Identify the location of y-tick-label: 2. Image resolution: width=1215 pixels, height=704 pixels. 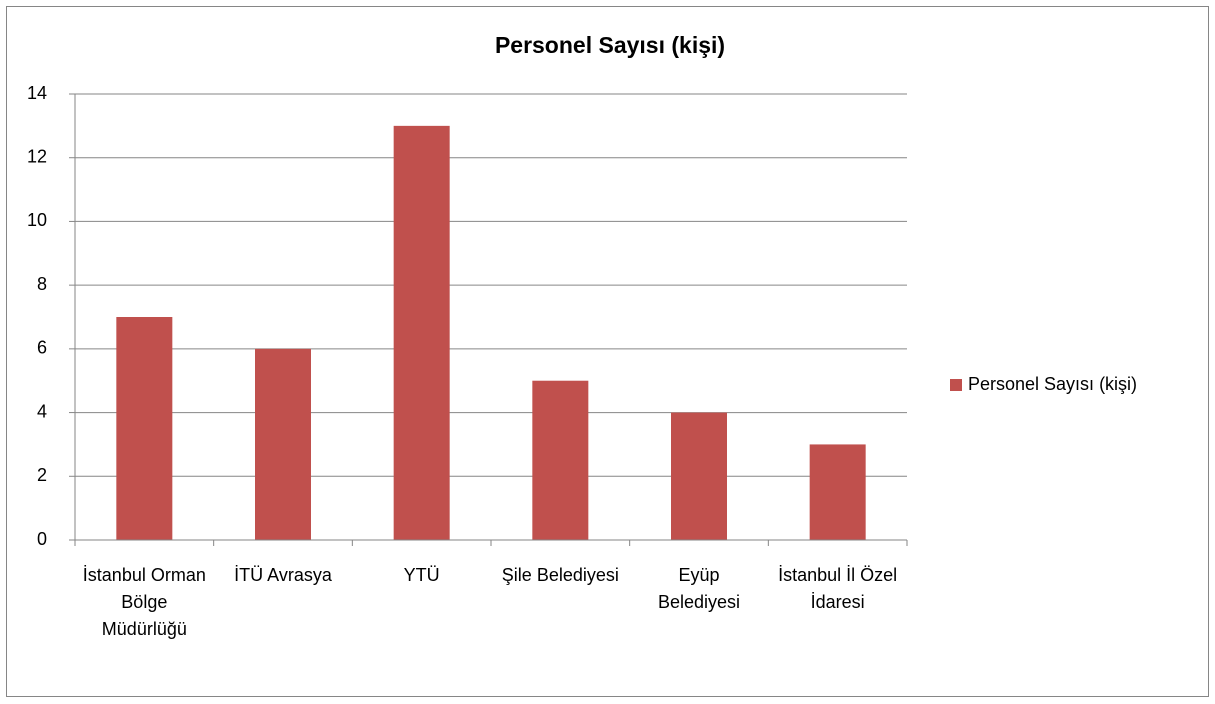
(42, 475).